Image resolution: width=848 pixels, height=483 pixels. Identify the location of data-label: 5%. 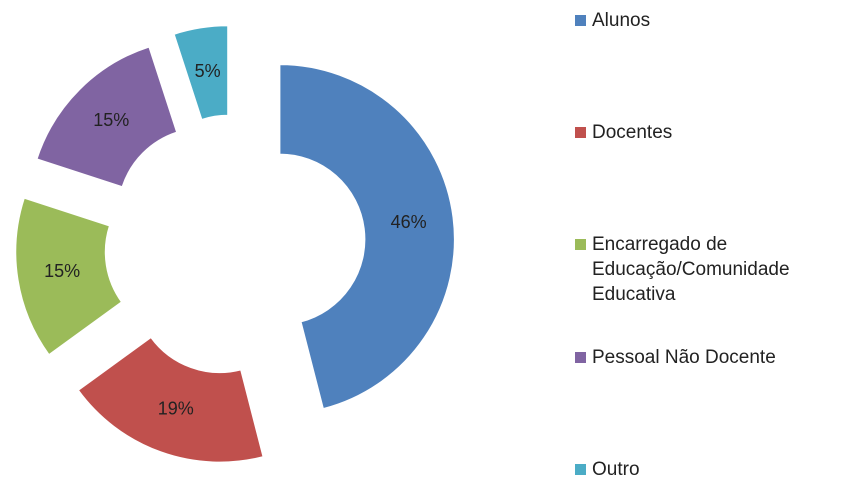
(208, 71).